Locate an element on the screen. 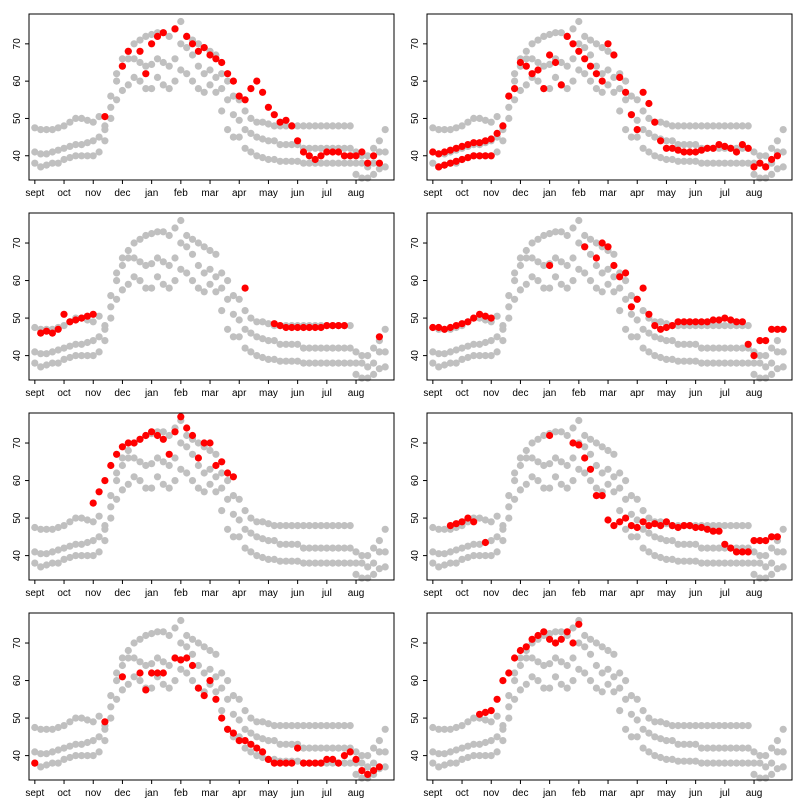  x-tick-label: oct is located at coordinates (64, 793).